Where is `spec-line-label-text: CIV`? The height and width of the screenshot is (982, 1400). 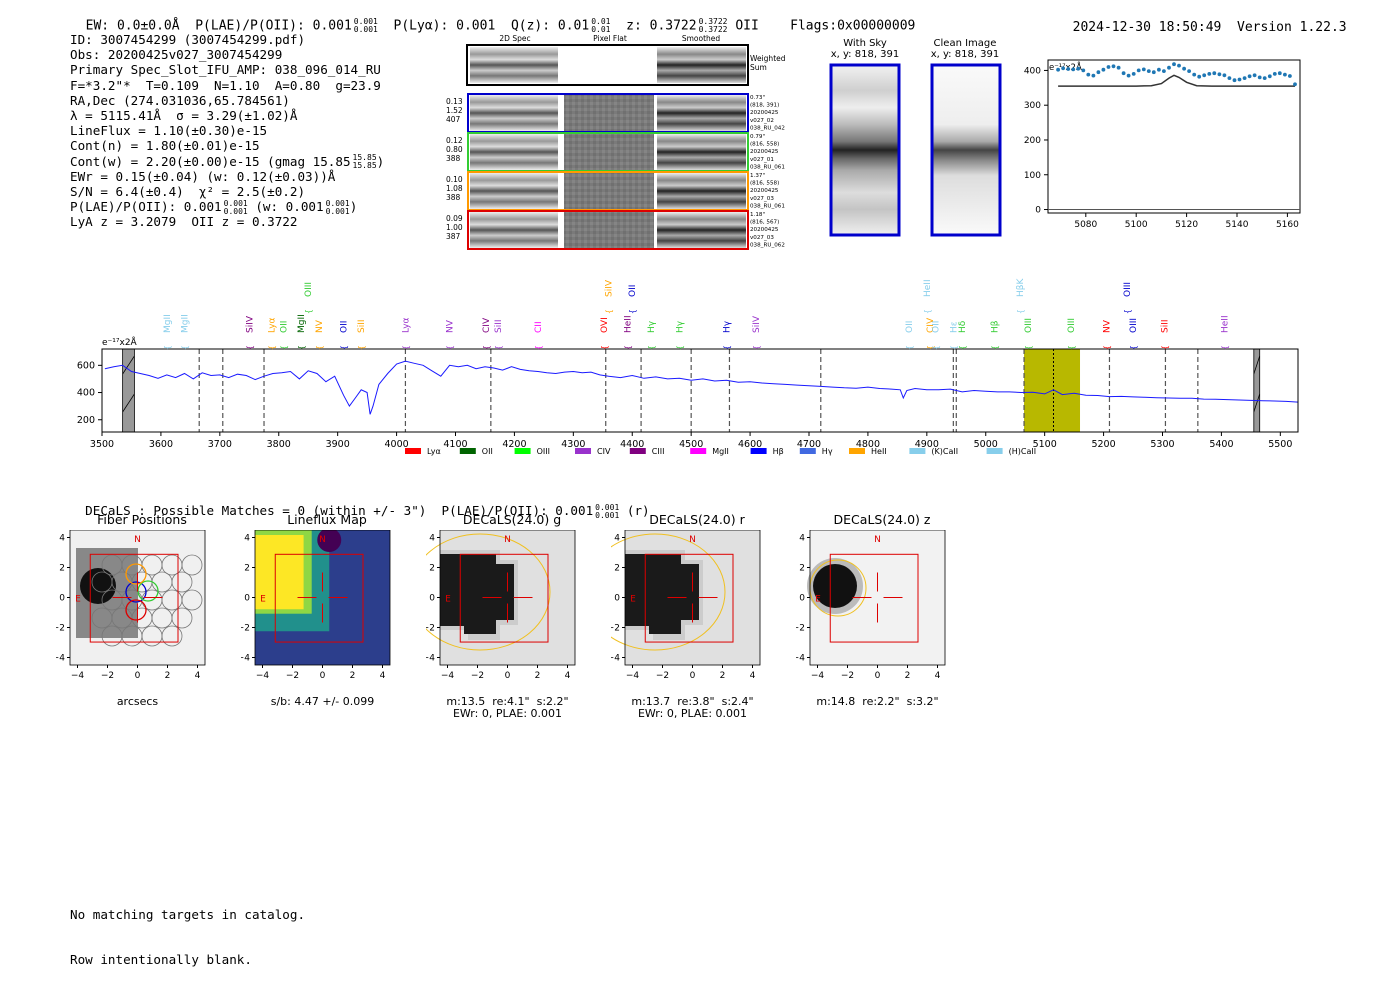 spec-line-label-text: CIV is located at coordinates (931, 325).